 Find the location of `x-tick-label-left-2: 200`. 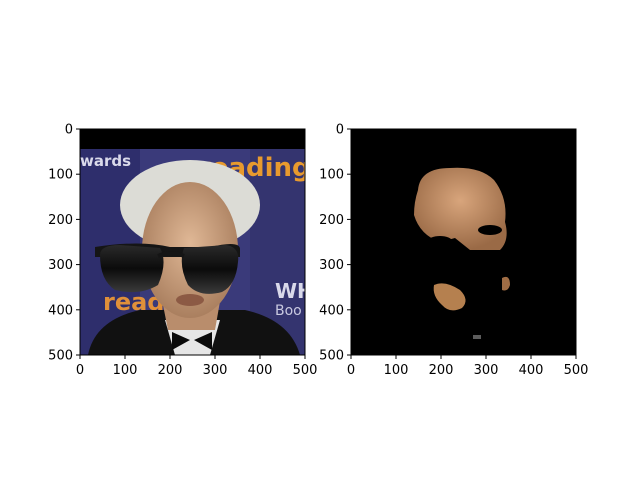

x-tick-label-left-2: 200 is located at coordinates (170, 370).